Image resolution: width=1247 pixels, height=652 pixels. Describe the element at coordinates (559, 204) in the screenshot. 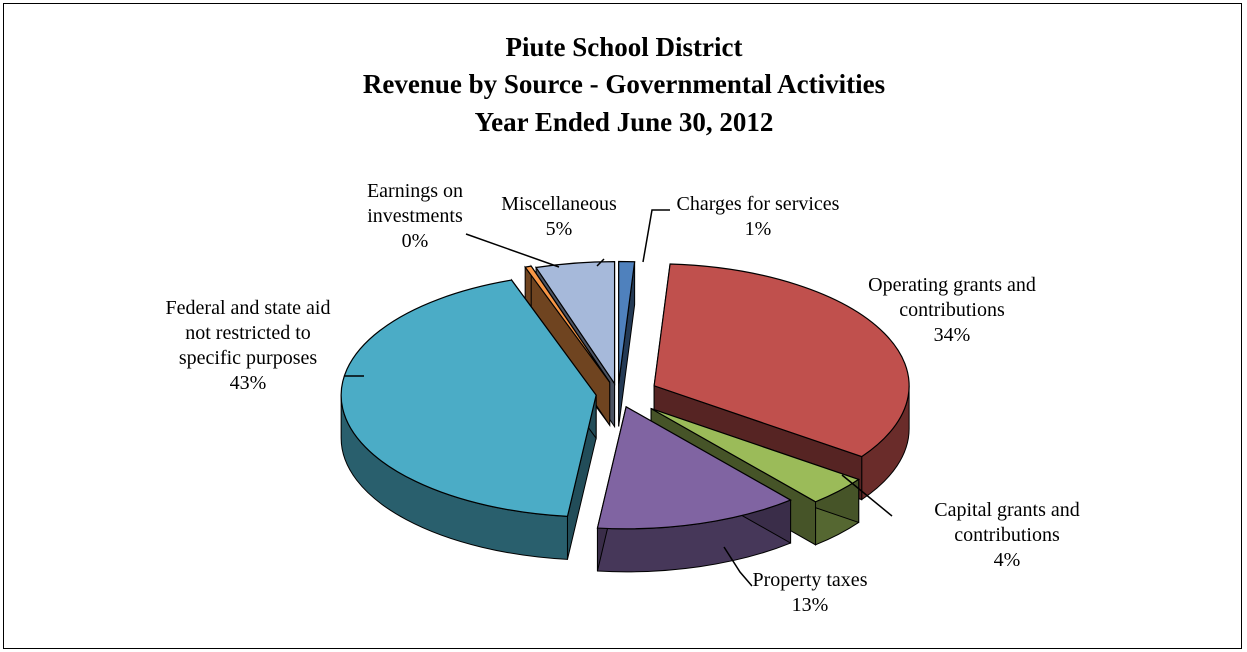

I see `data-label-name-7-0: Miscellaneous` at that location.